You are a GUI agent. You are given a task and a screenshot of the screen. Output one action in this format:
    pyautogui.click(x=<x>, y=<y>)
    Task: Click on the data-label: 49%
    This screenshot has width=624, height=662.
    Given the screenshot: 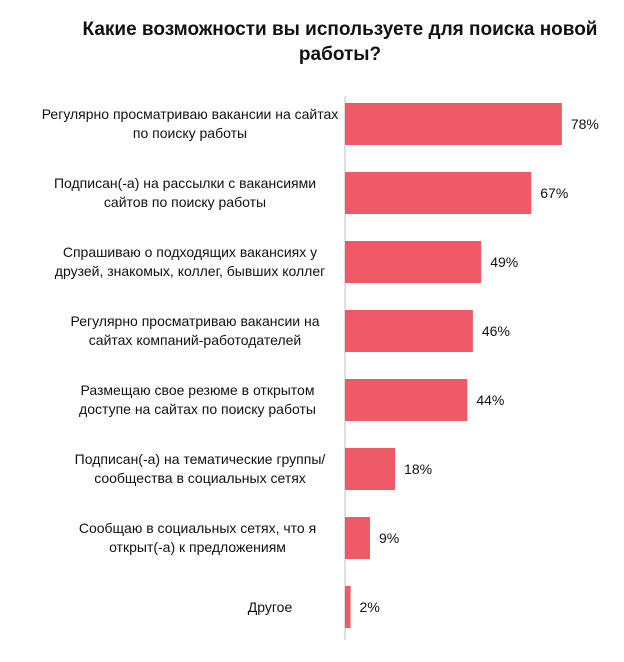 What is the action you would take?
    pyautogui.click(x=504, y=262)
    